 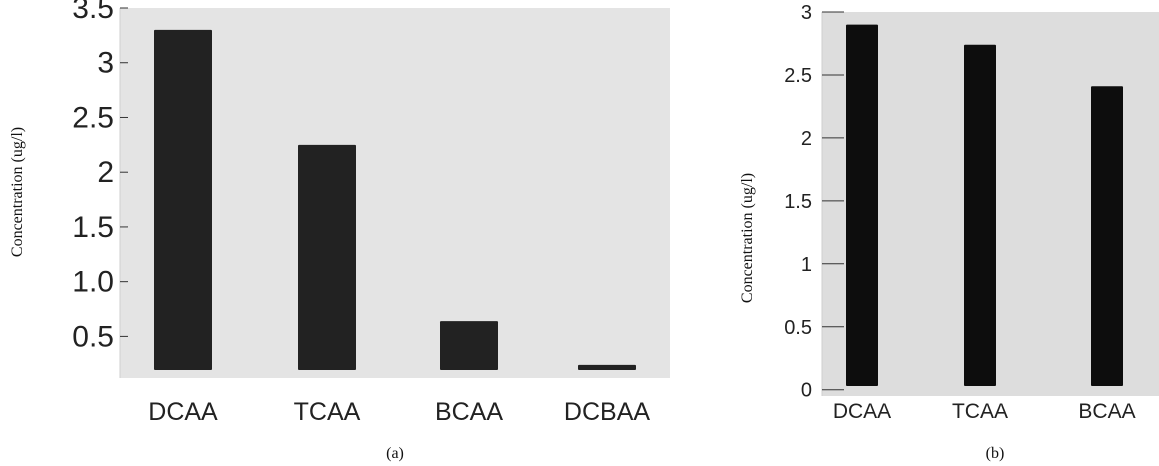 What do you see at coordinates (814, 202) in the screenshot?
I see `y-ticks-b: 0 0.5 1 1.5 2 2.5 3` at bounding box center [814, 202].